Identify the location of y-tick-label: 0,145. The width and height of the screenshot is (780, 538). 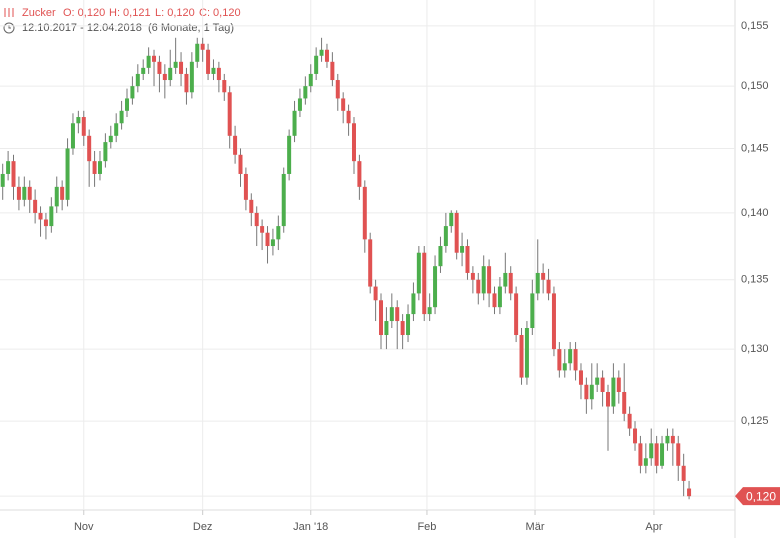
(755, 148).